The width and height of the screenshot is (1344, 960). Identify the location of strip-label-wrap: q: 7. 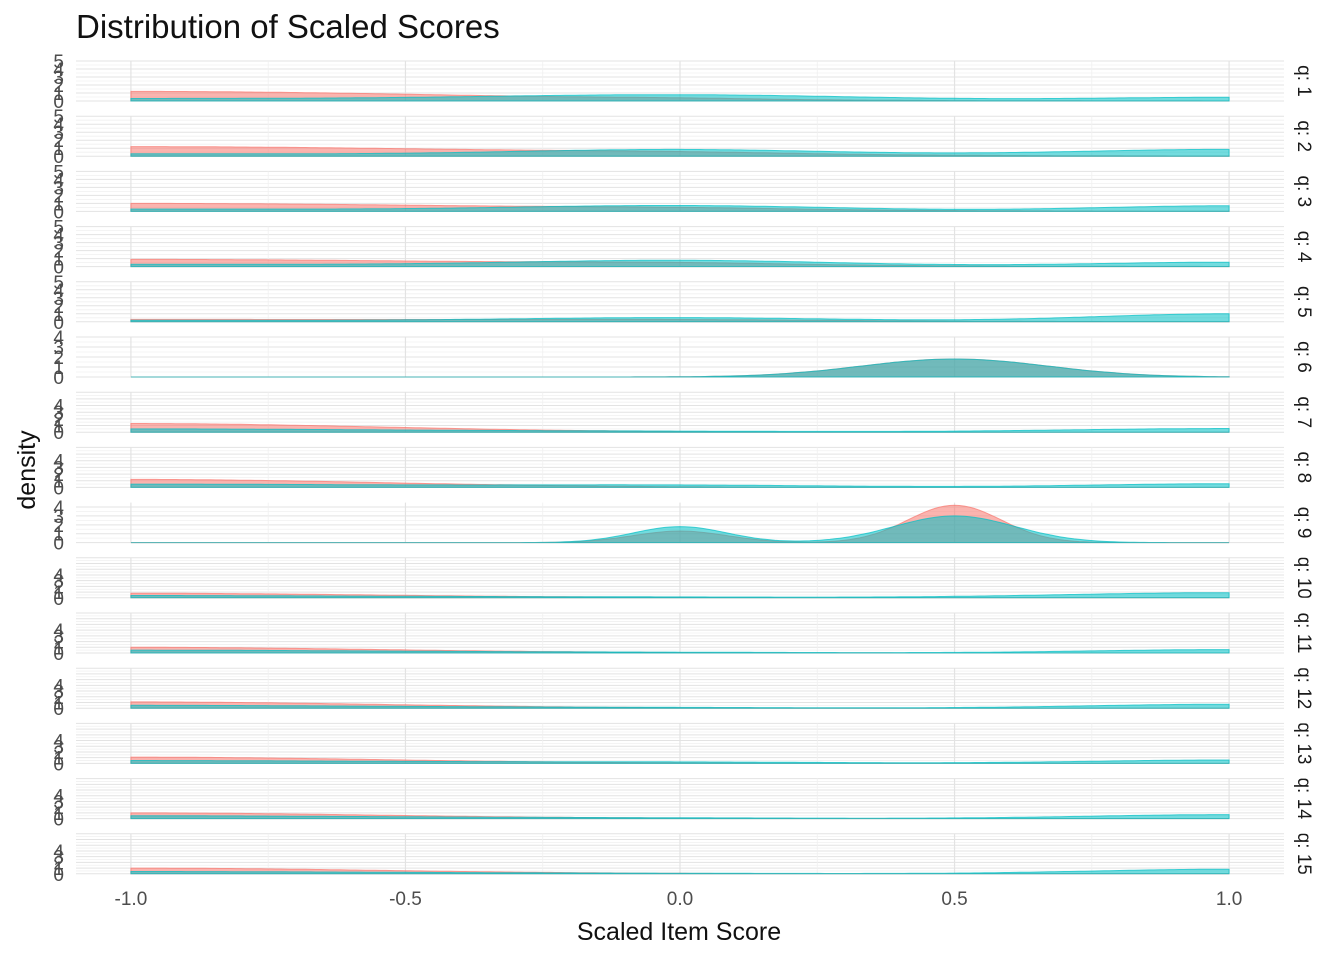
(1303, 412).